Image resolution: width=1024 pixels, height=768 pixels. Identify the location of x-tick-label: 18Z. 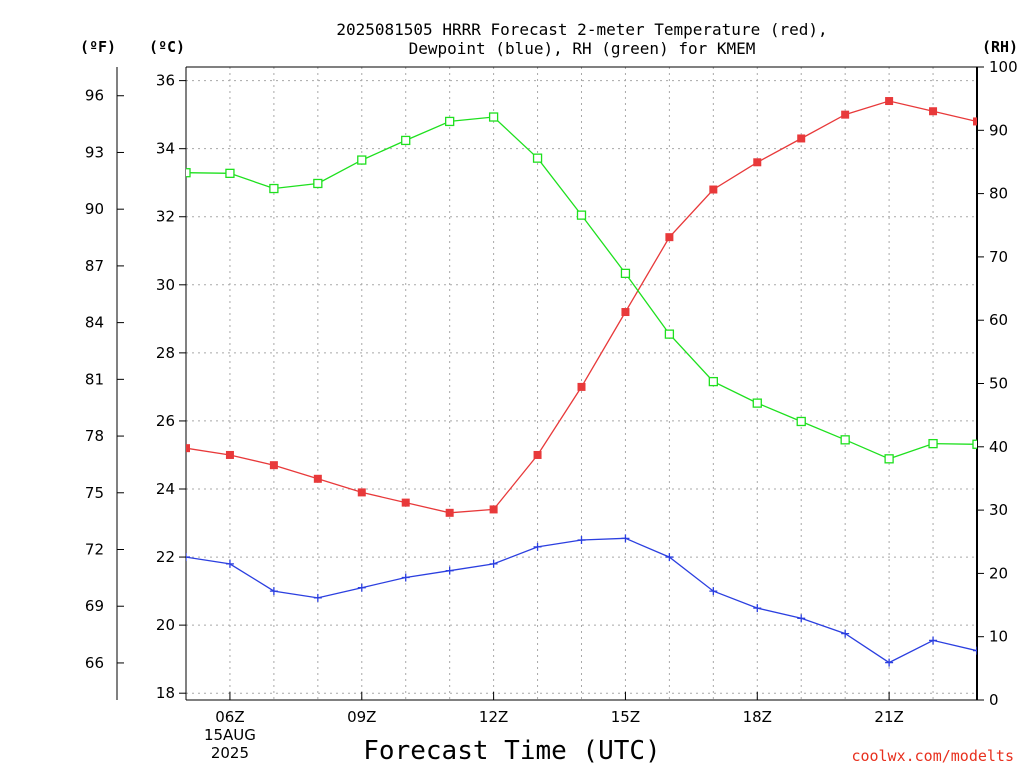
(757, 717).